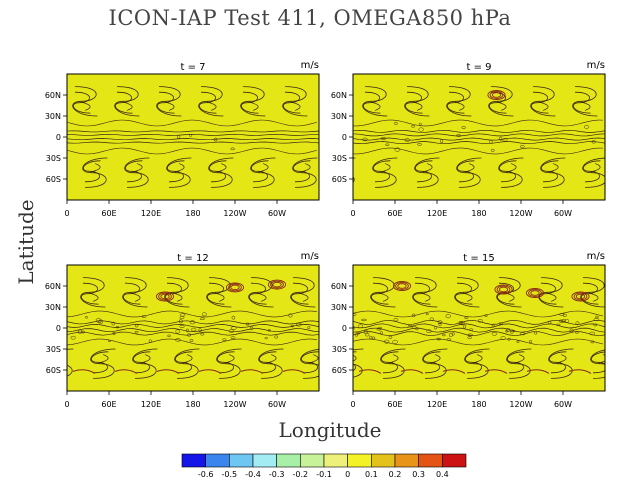 Image resolution: width=620 pixels, height=486 pixels. Describe the element at coordinates (310, 256) in the screenshot. I see `panel-units: m/s` at that location.